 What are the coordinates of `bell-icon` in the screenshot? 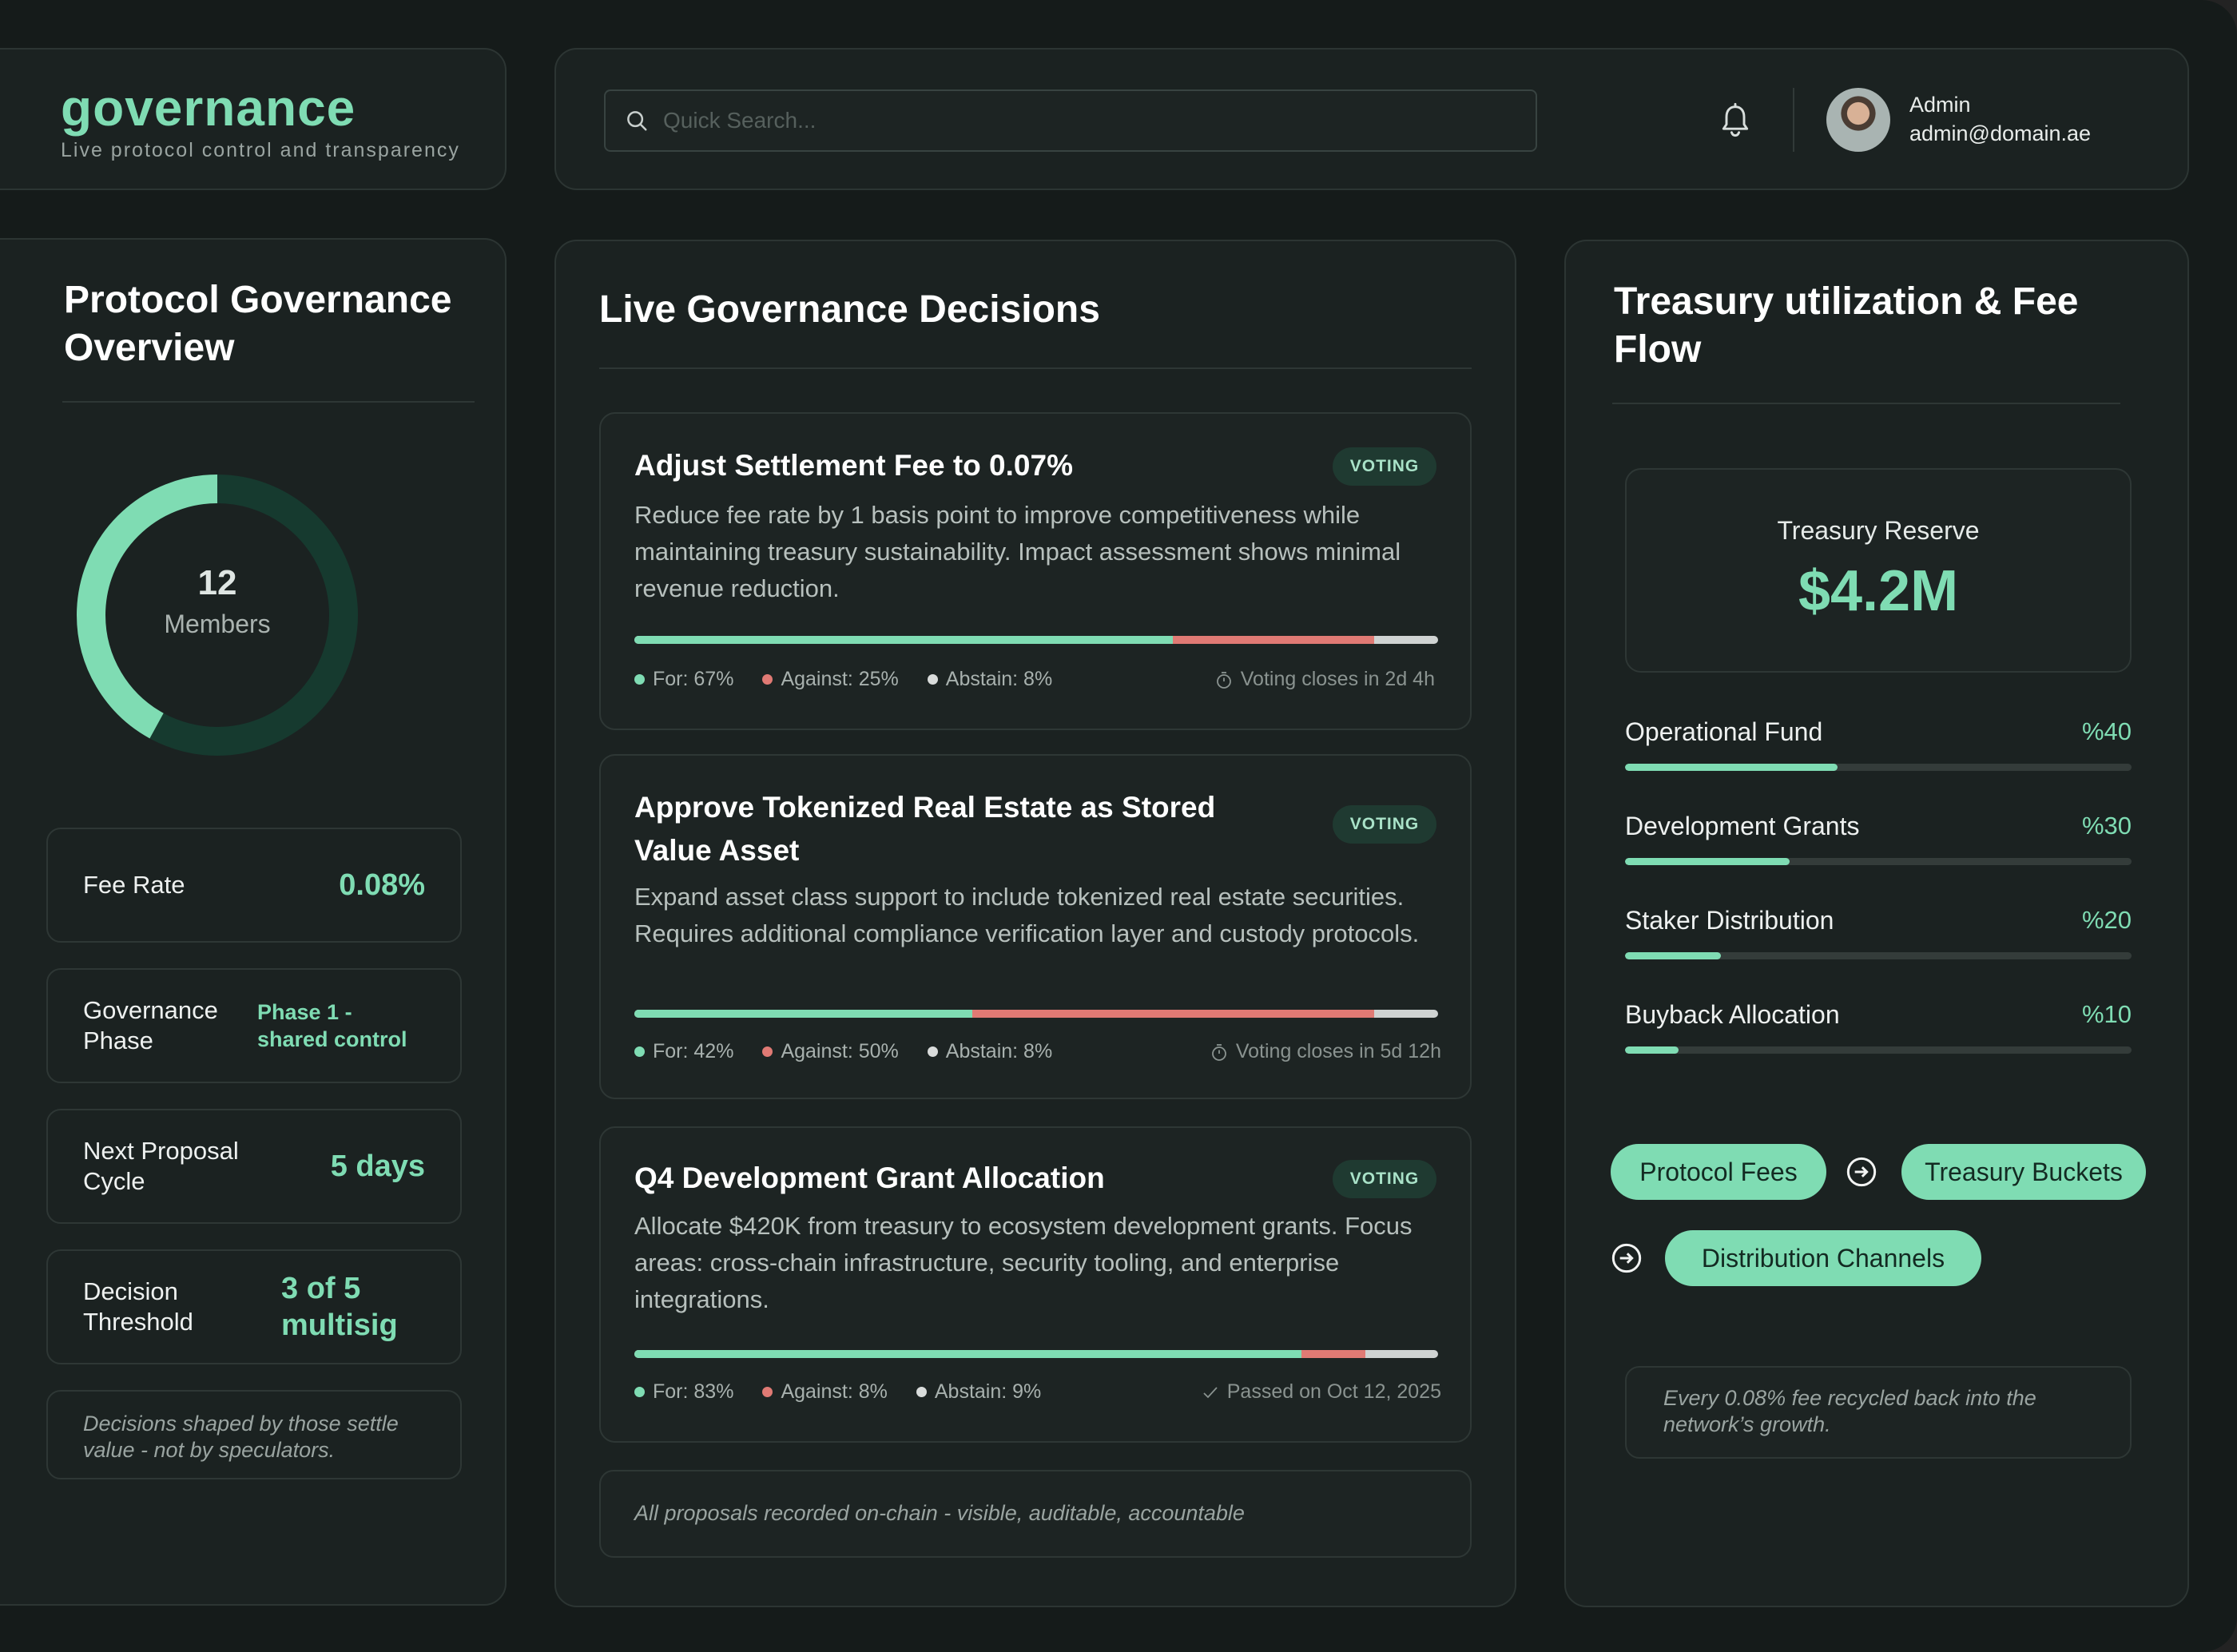 It's located at (1735, 121).